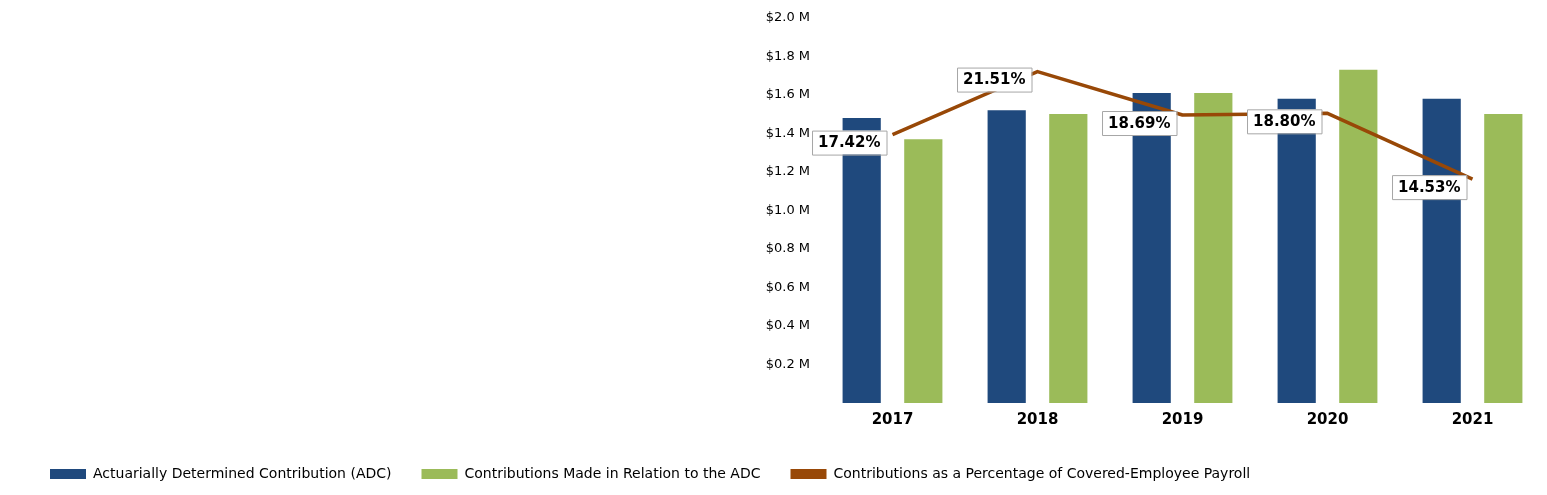  I want to click on y-tick-label: $1.4 M, so click(787, 132).